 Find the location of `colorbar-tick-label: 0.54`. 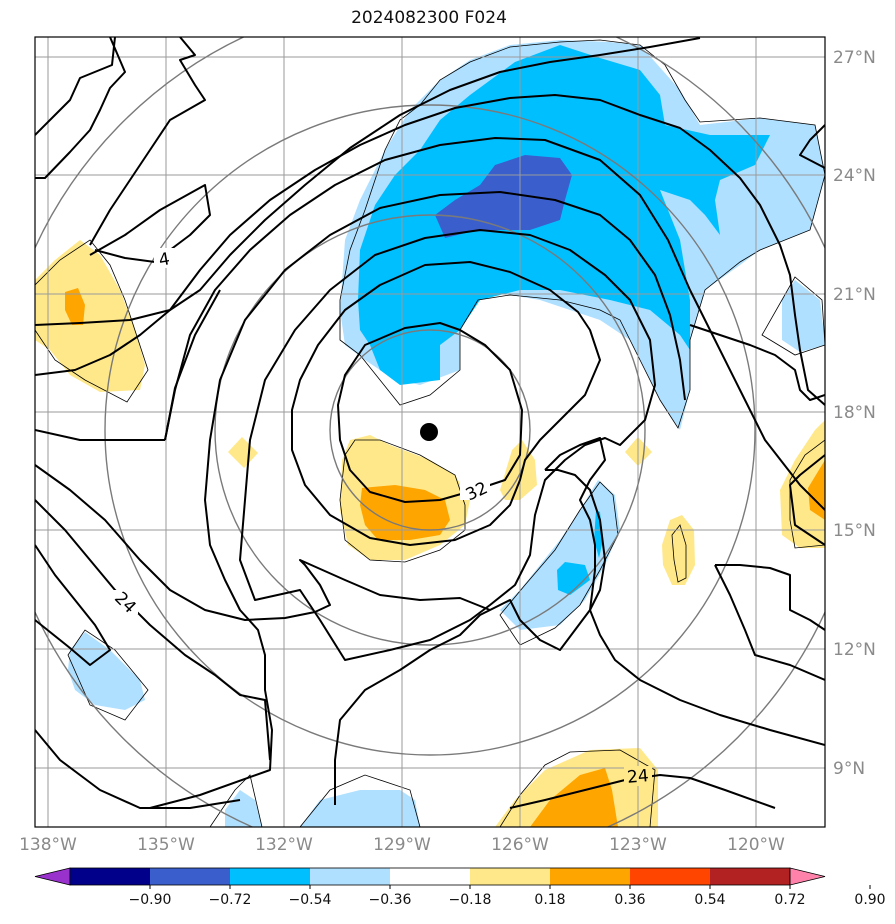

colorbar-tick-label: 0.54 is located at coordinates (709, 900).